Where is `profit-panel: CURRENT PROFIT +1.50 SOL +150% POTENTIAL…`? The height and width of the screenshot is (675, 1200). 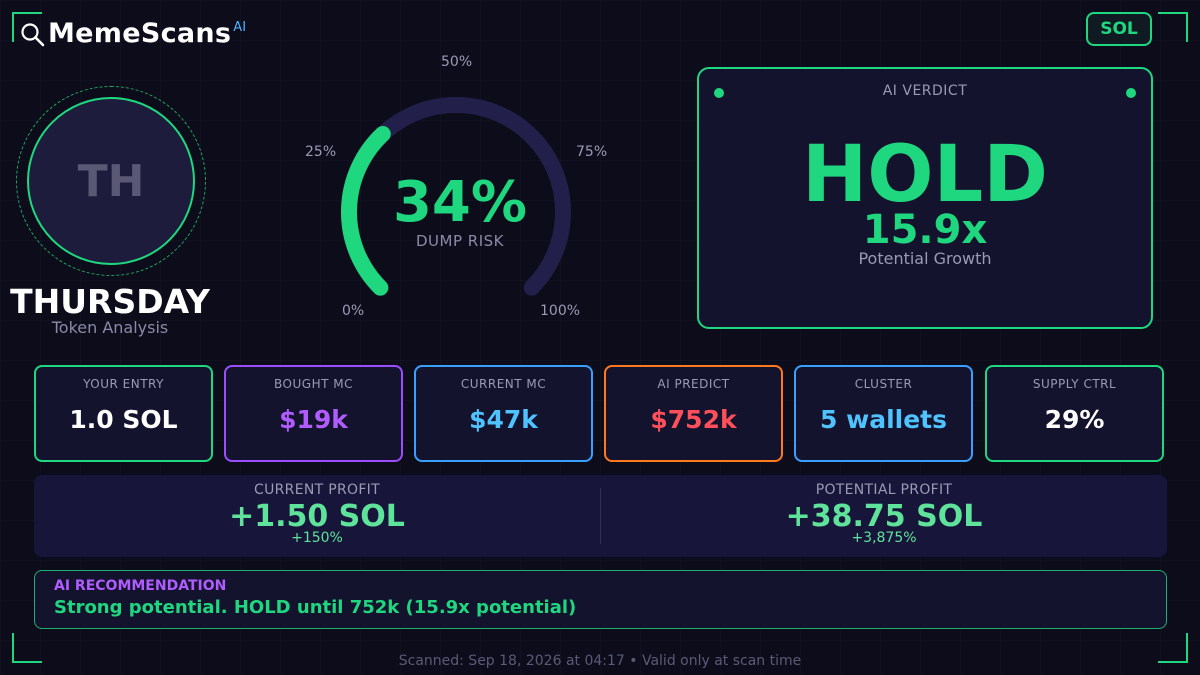 profit-panel: CURRENT PROFIT +1.50 SOL +150% POTENTIAL… is located at coordinates (600, 516).